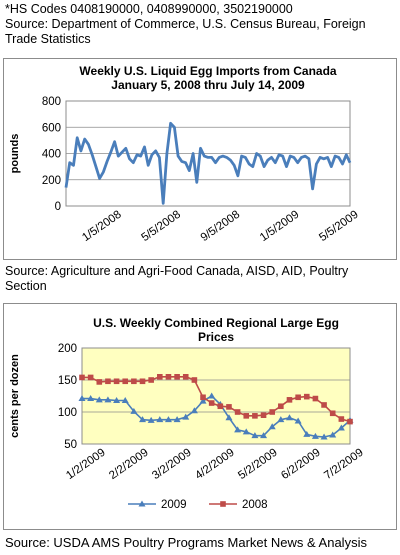  What do you see at coordinates (67, 381) in the screenshot?
I see `y-tick-label: 150` at bounding box center [67, 381].